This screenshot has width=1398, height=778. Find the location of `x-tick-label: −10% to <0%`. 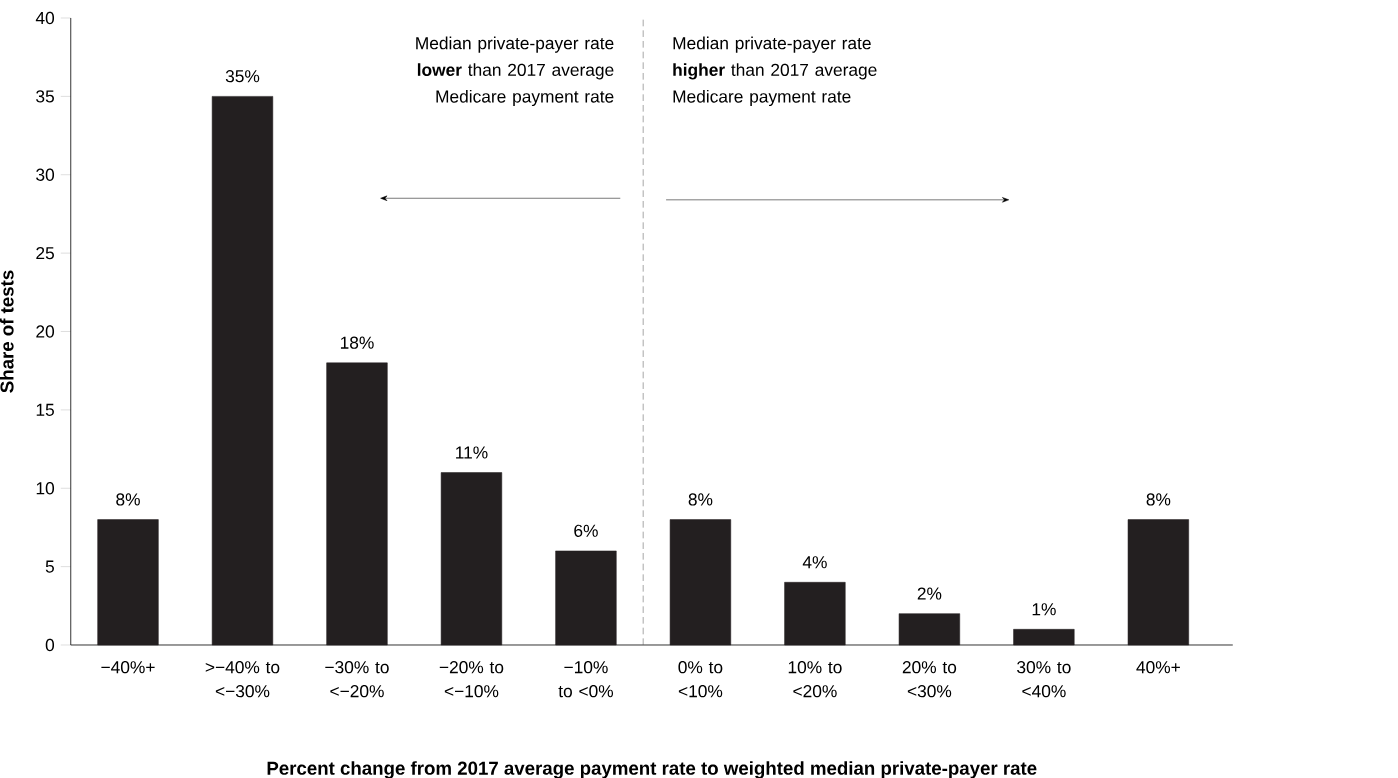

x-tick-label: −10% to <0% is located at coordinates (586, 679).